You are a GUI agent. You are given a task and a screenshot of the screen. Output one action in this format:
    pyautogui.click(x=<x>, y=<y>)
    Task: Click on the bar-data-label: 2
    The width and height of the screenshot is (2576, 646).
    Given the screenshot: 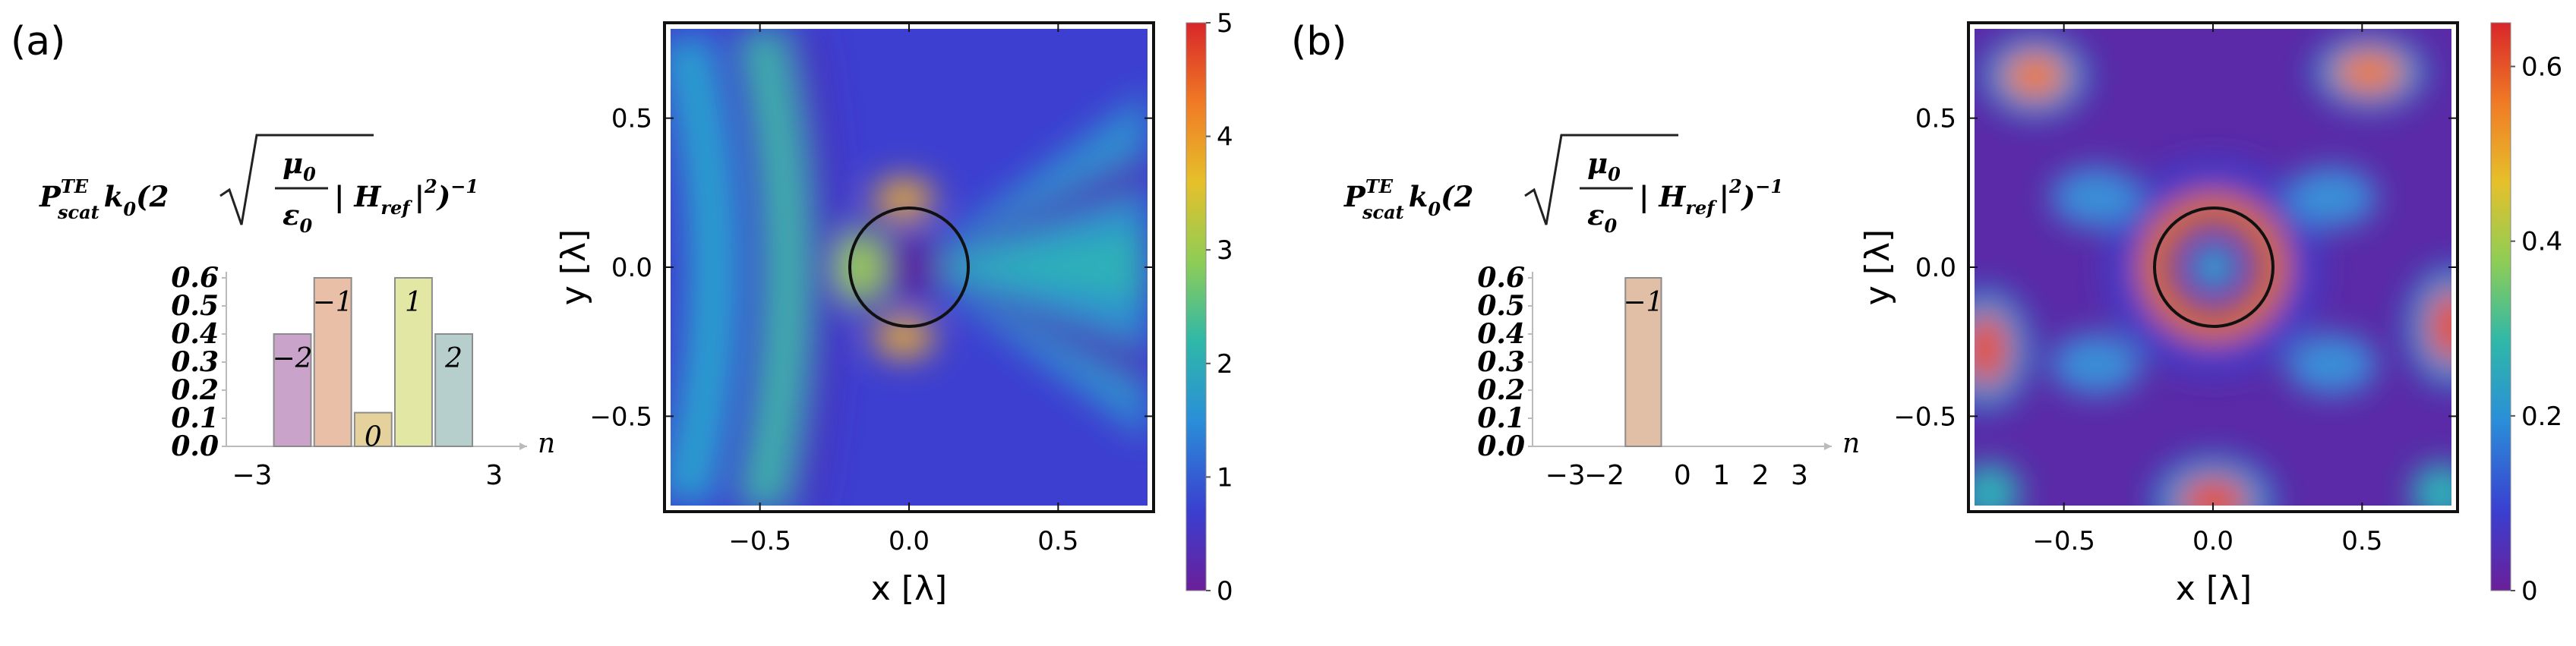 What is the action you would take?
    pyautogui.click(x=453, y=358)
    